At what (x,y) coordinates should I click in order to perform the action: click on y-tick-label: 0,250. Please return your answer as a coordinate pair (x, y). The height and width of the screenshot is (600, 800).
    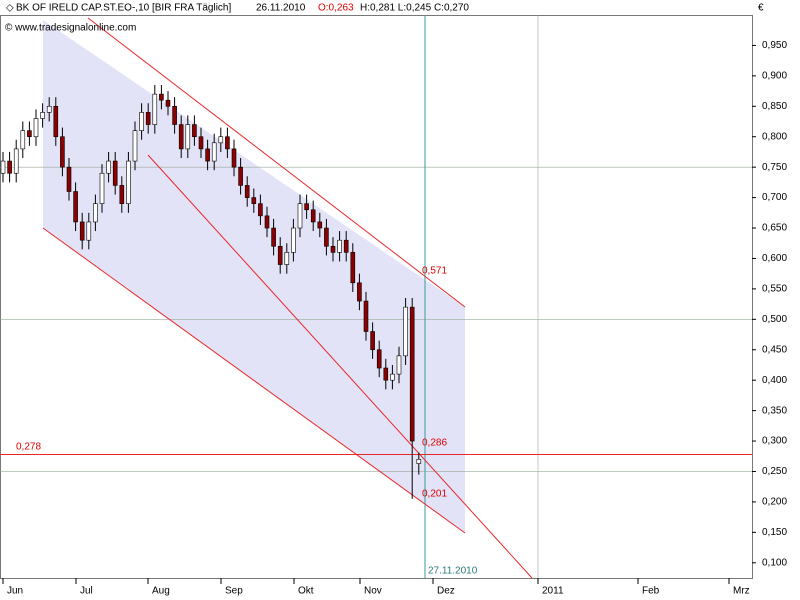
    Looking at the image, I should click on (774, 471).